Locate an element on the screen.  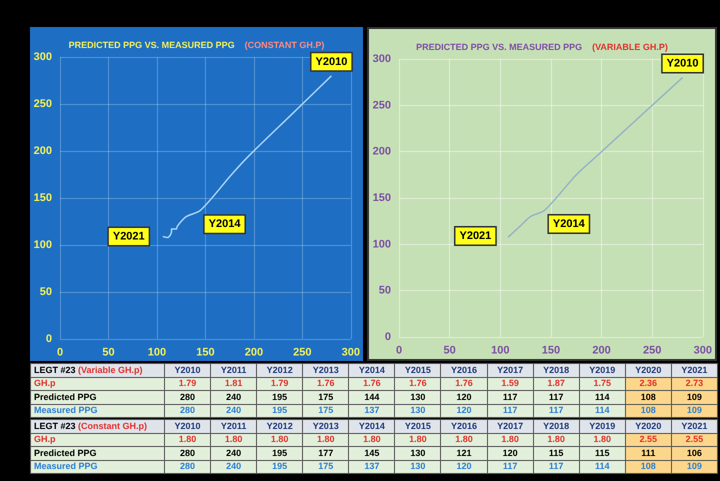
text: 1.87 is located at coordinates (556, 383).